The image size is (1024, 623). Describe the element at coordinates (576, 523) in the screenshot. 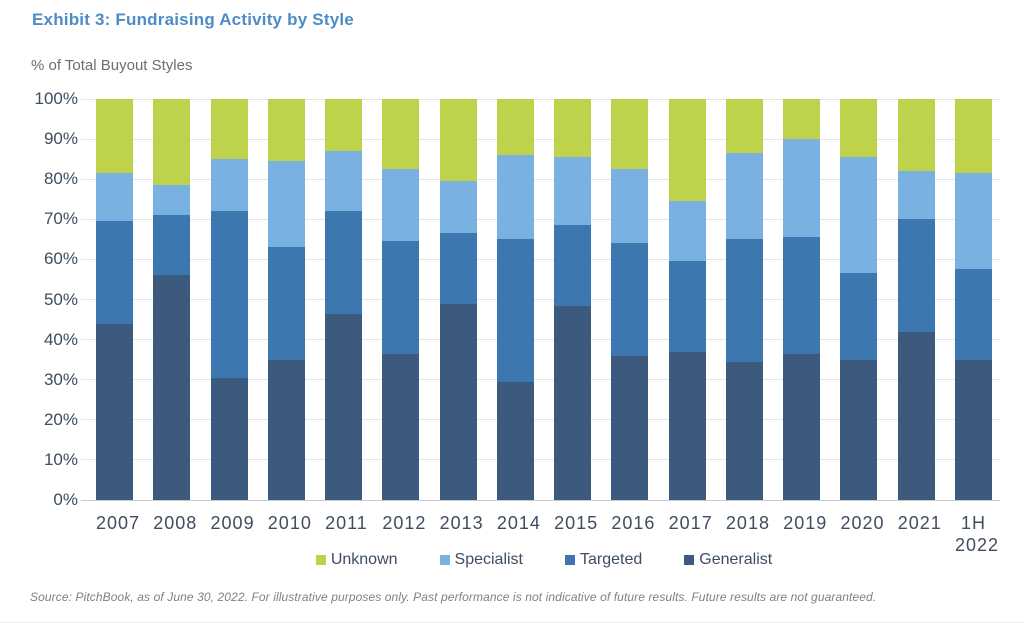

I see `x-axis-label: 2015` at that location.